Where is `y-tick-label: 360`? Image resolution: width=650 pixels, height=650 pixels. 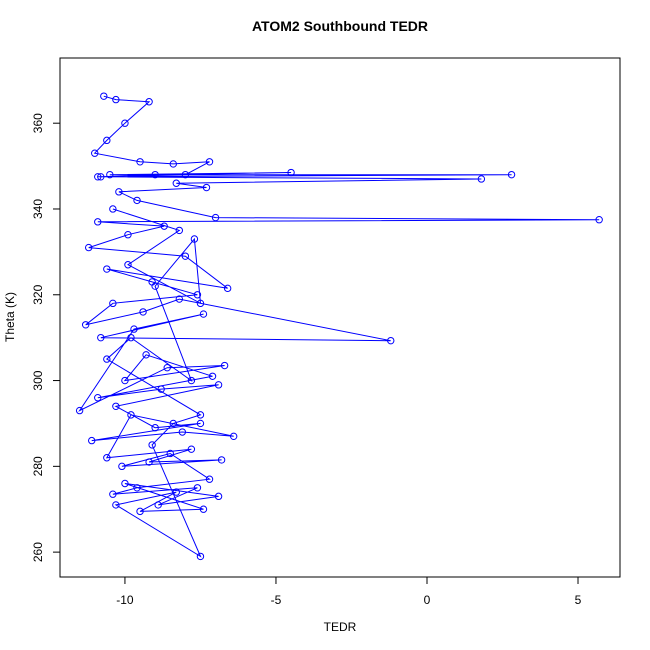 y-tick-label: 360 is located at coordinates (38, 123).